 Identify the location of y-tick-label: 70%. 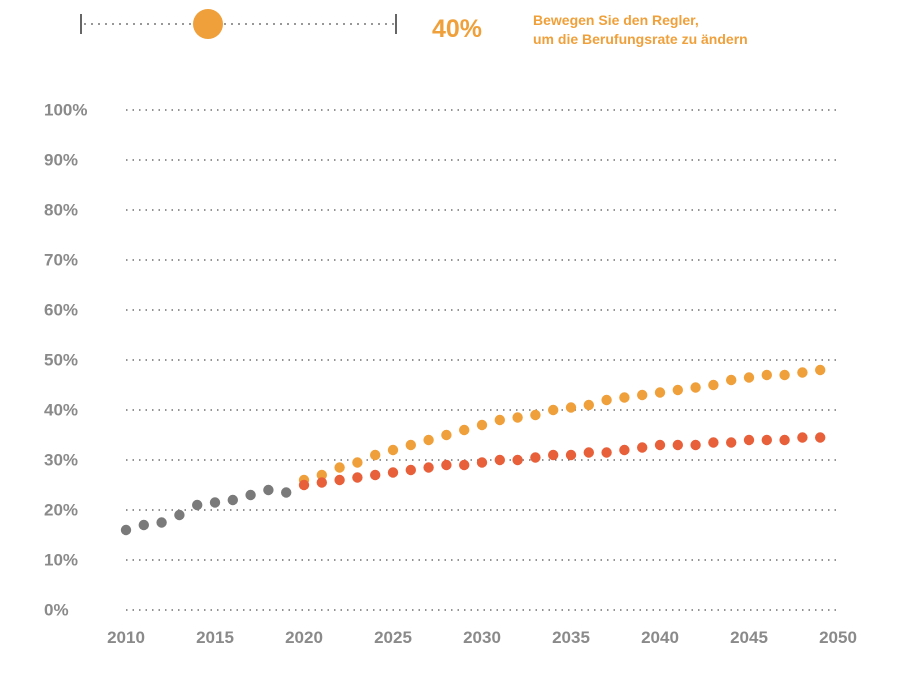
(61, 259).